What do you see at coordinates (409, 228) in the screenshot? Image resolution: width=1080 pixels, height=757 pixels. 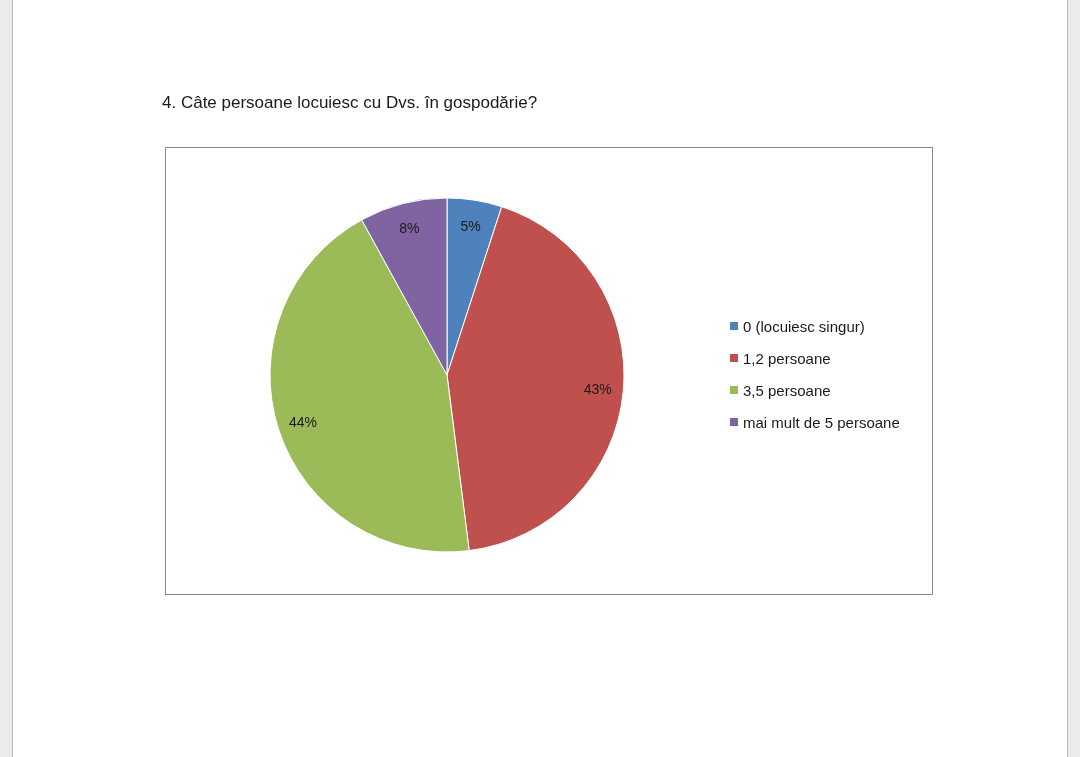 I see `data-label: 8%` at bounding box center [409, 228].